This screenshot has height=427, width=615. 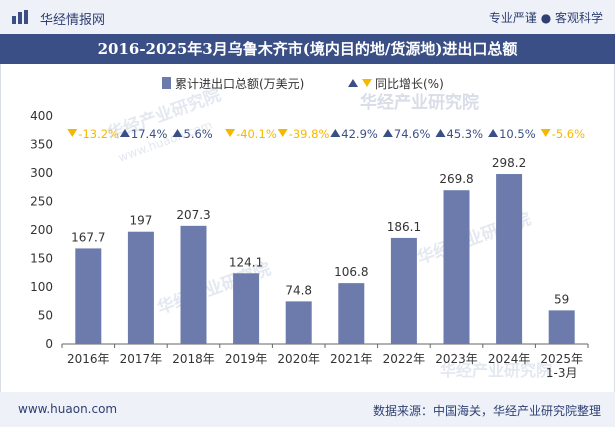 I want to click on y-tick-label: 150, so click(x=41, y=259).